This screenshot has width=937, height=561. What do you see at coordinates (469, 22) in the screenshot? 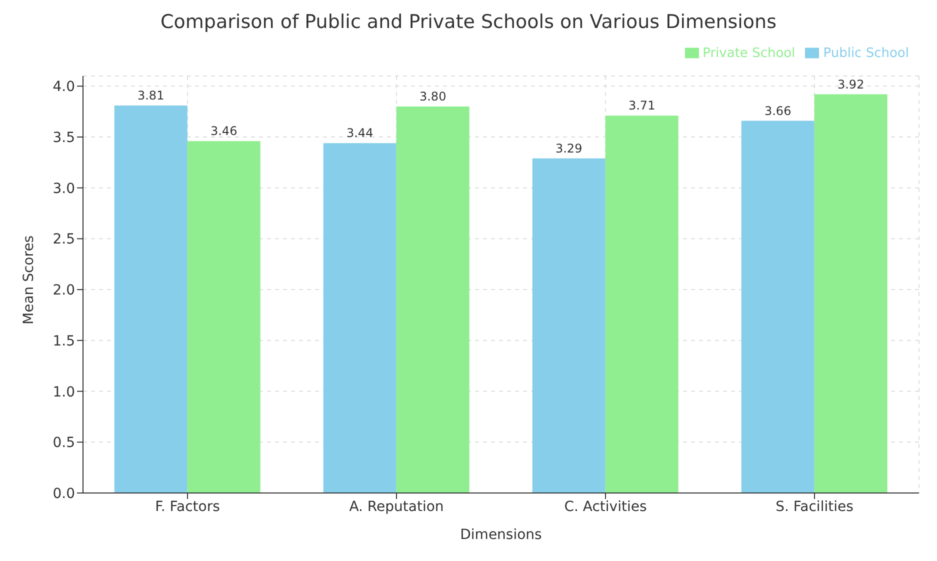
I see `chart-title: Comparison of Public and Private Schools on Various Dimensions` at bounding box center [469, 22].